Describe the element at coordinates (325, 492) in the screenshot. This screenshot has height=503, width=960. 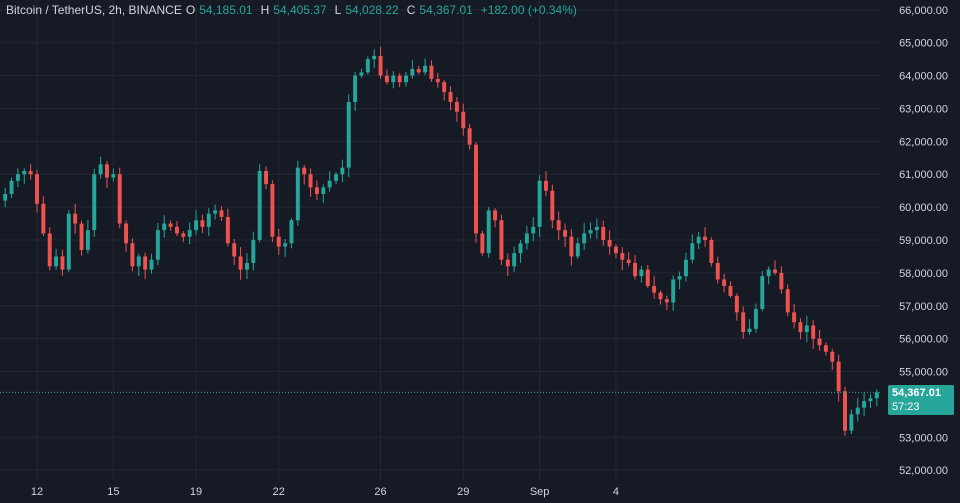
I see `time-axis: 12 15 19 22 26 29 Sep 4` at that location.